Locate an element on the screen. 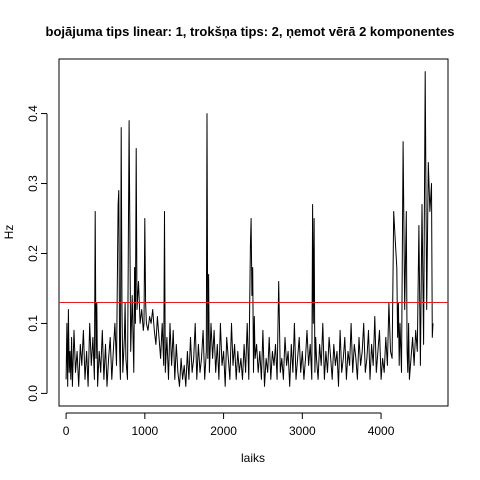 The image size is (480, 480). x-tick-label: 0 is located at coordinates (66, 431).